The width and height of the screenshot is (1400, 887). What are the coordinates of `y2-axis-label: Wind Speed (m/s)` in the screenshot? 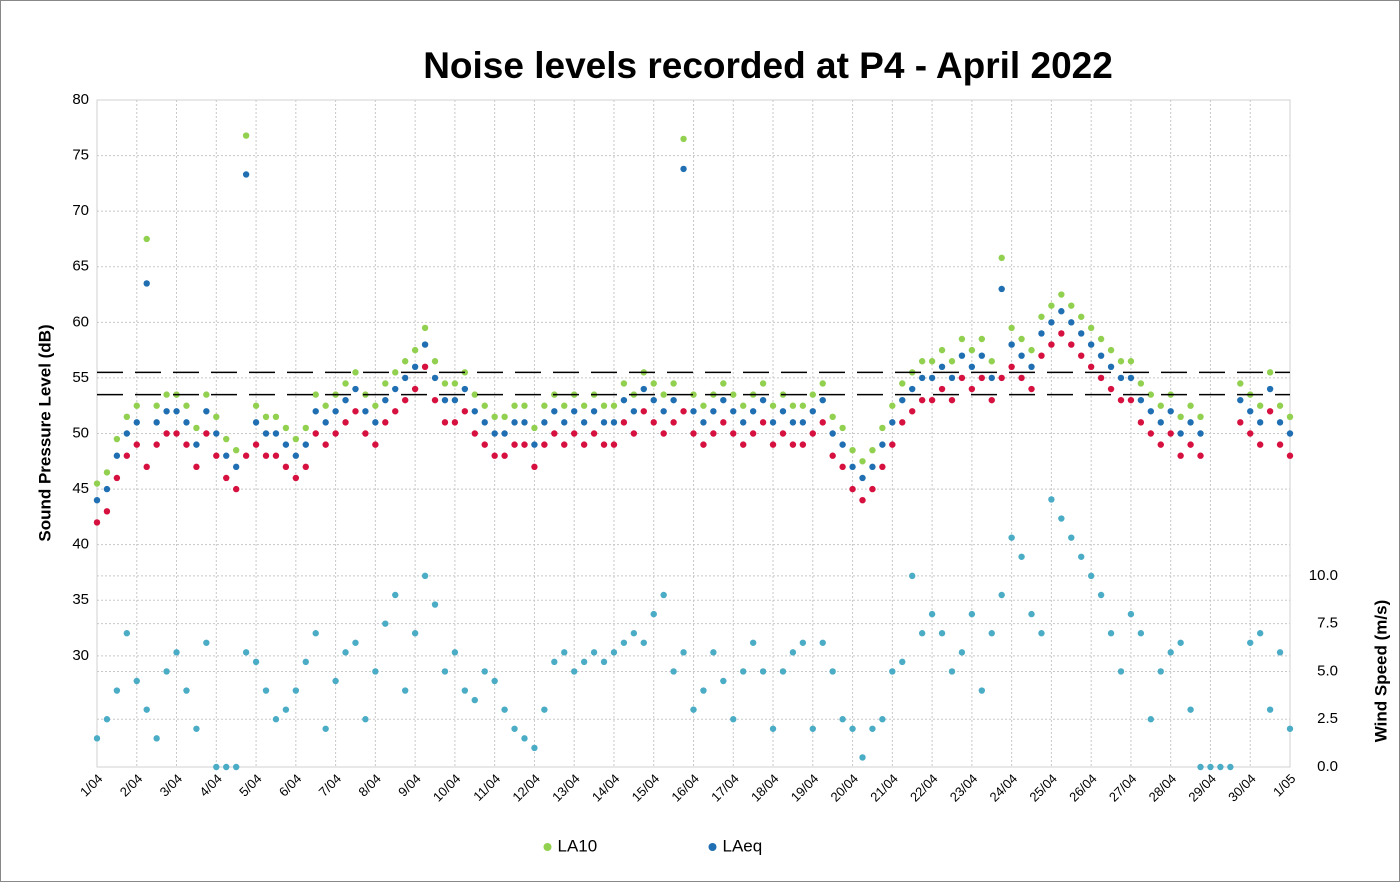 It's located at (1380, 671).